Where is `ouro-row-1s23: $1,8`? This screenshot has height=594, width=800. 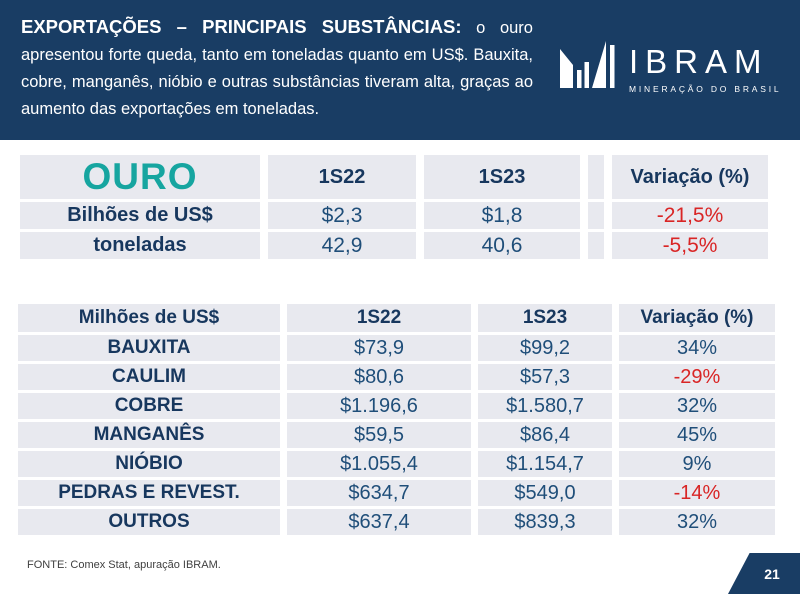
ouro-row-1s23: $1,8 is located at coordinates (502, 215).